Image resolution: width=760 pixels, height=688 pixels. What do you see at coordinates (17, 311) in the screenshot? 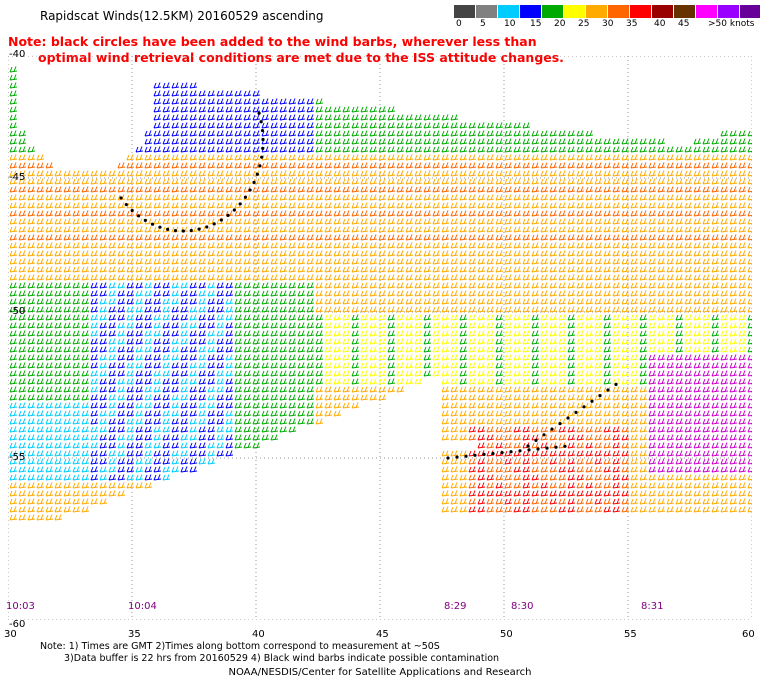
I see `lat-label-50: -50` at bounding box center [17, 311].